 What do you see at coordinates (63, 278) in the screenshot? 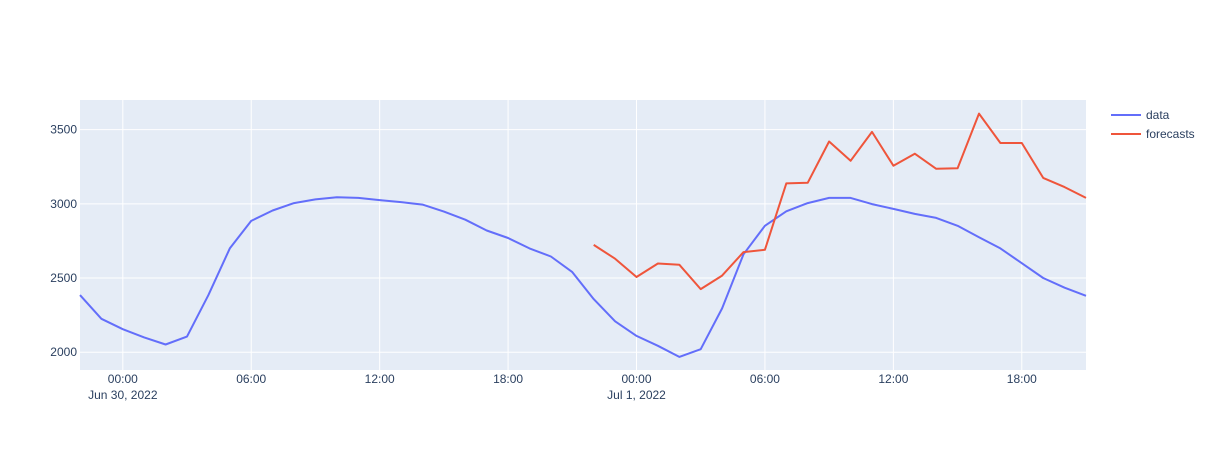
I see `y-tick-label: 2500` at bounding box center [63, 278].